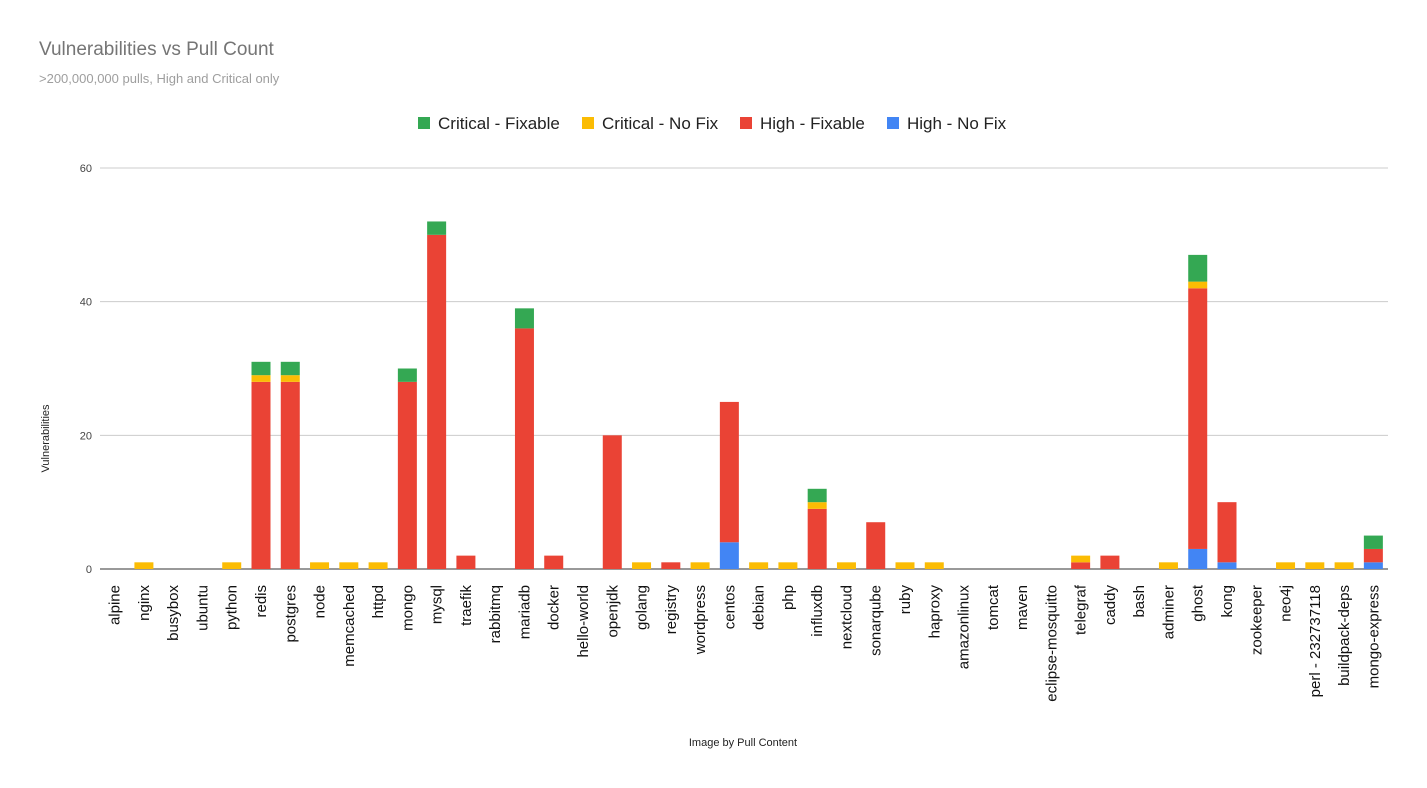  Describe the element at coordinates (1227, 601) in the screenshot. I see `x-tick-label: kong` at that location.